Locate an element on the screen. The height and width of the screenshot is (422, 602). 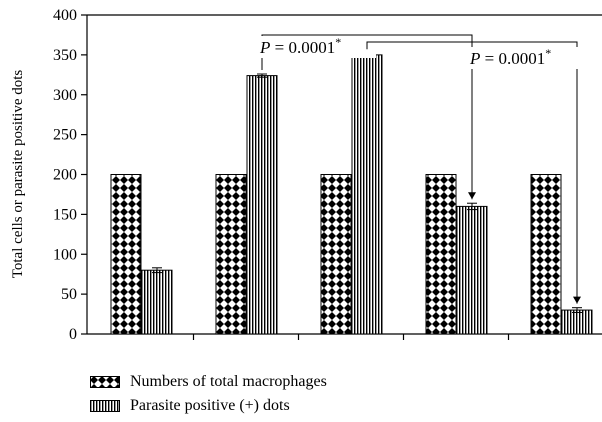
y-tick-label: 200 is located at coordinates (65, 175).